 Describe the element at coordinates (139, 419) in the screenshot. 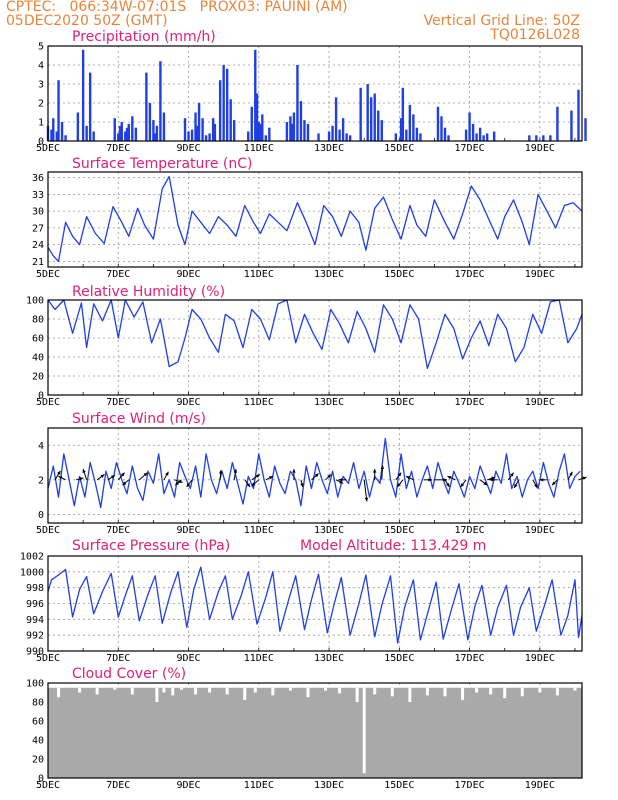

I see `wind-title: Surface Wind (m/s)` at that location.